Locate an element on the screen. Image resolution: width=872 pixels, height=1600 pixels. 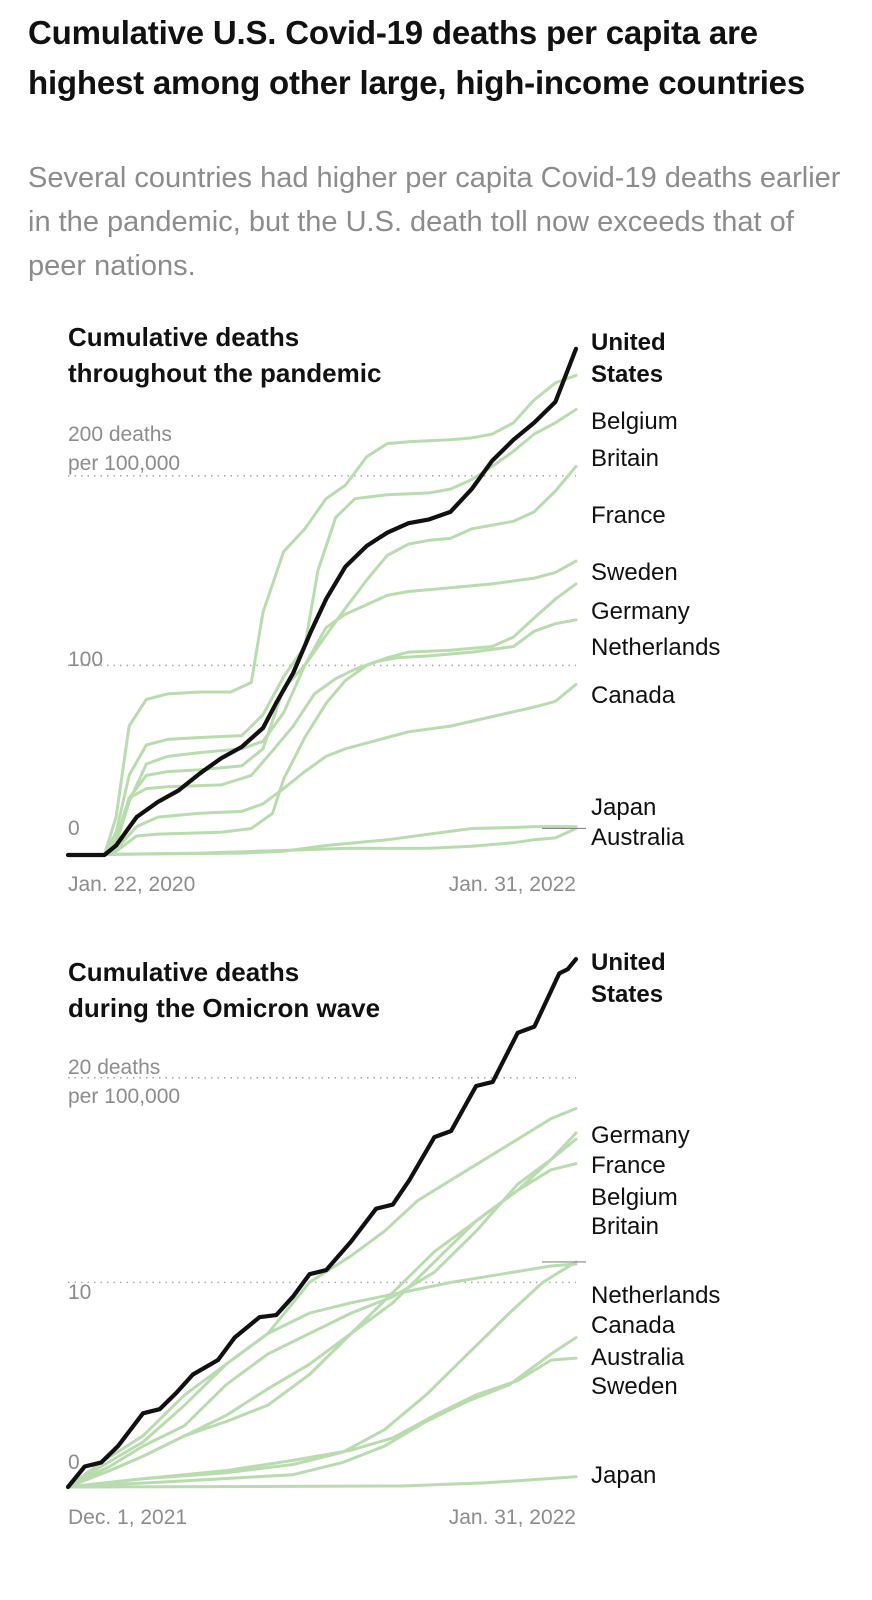
series-line-belgium is located at coordinates (322, 1310).